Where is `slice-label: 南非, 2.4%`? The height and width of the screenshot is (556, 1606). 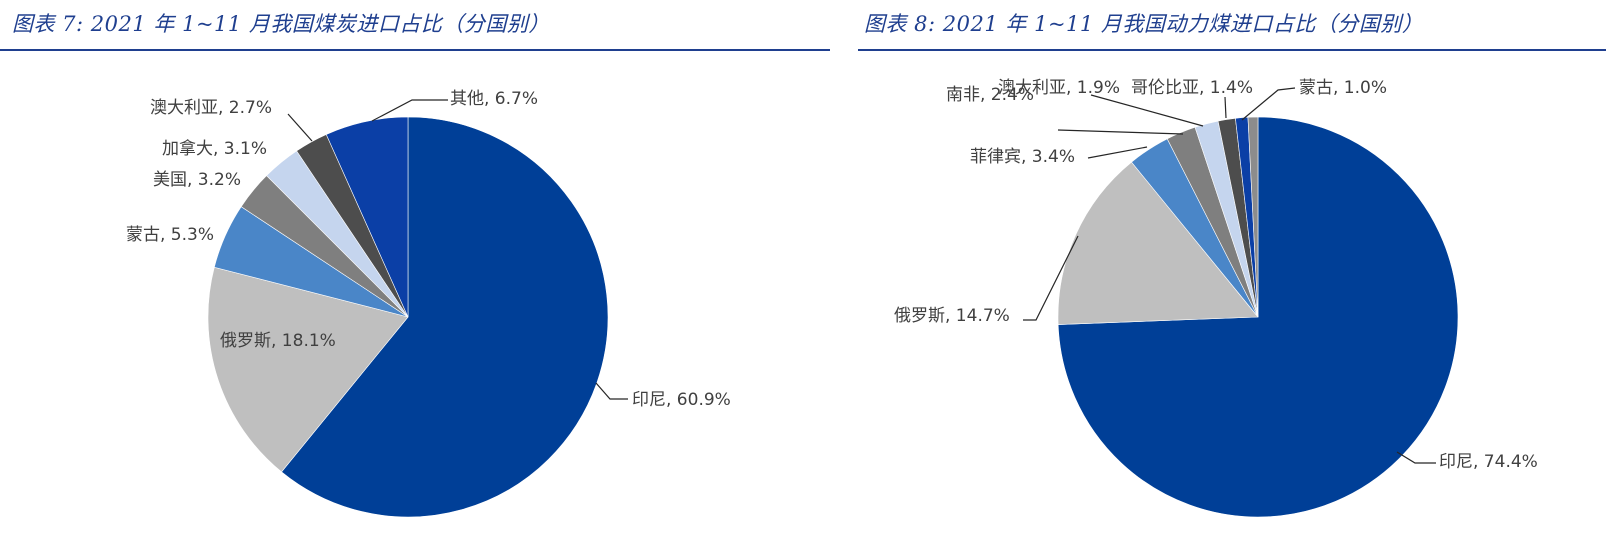
slice-label: 南非, 2.4% is located at coordinates (990, 95).